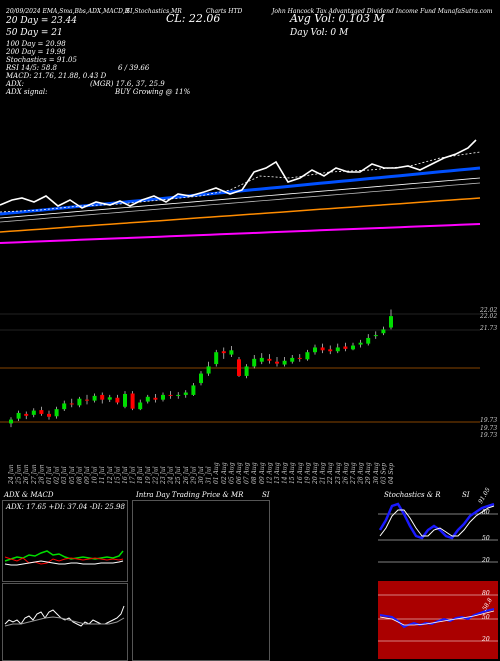  I want to click on date-label: 29 Jul, so click(193, 475).